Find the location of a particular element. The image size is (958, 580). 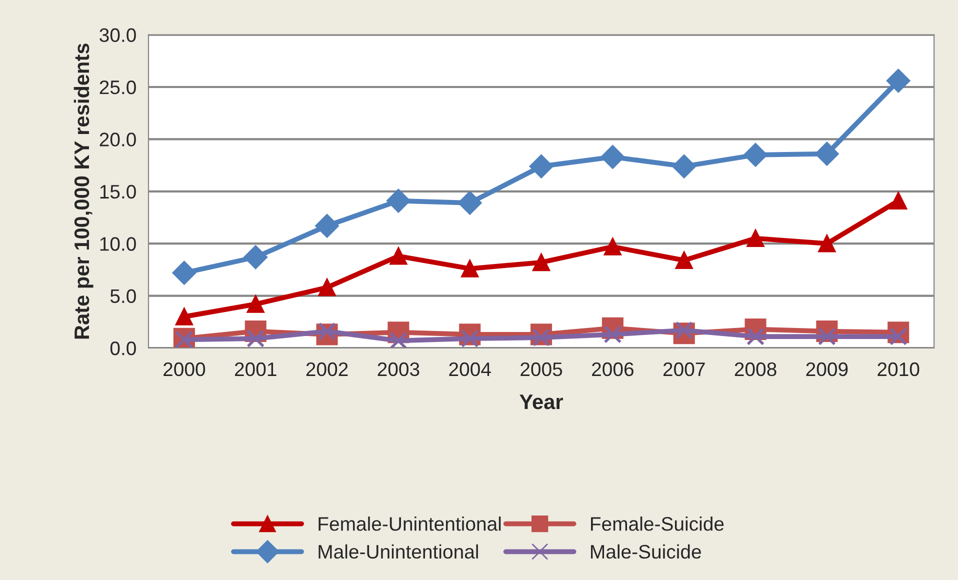

x-tick-label: 2008 is located at coordinates (755, 369).